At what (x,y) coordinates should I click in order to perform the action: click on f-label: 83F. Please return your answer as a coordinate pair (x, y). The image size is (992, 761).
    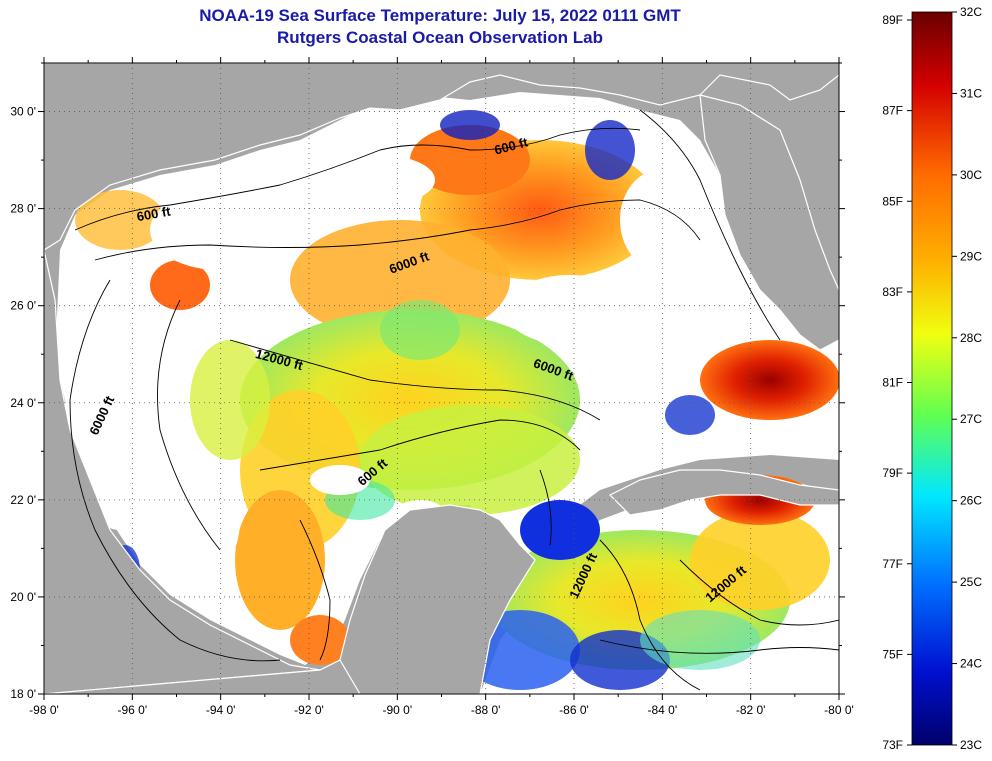
    Looking at the image, I should click on (892, 292).